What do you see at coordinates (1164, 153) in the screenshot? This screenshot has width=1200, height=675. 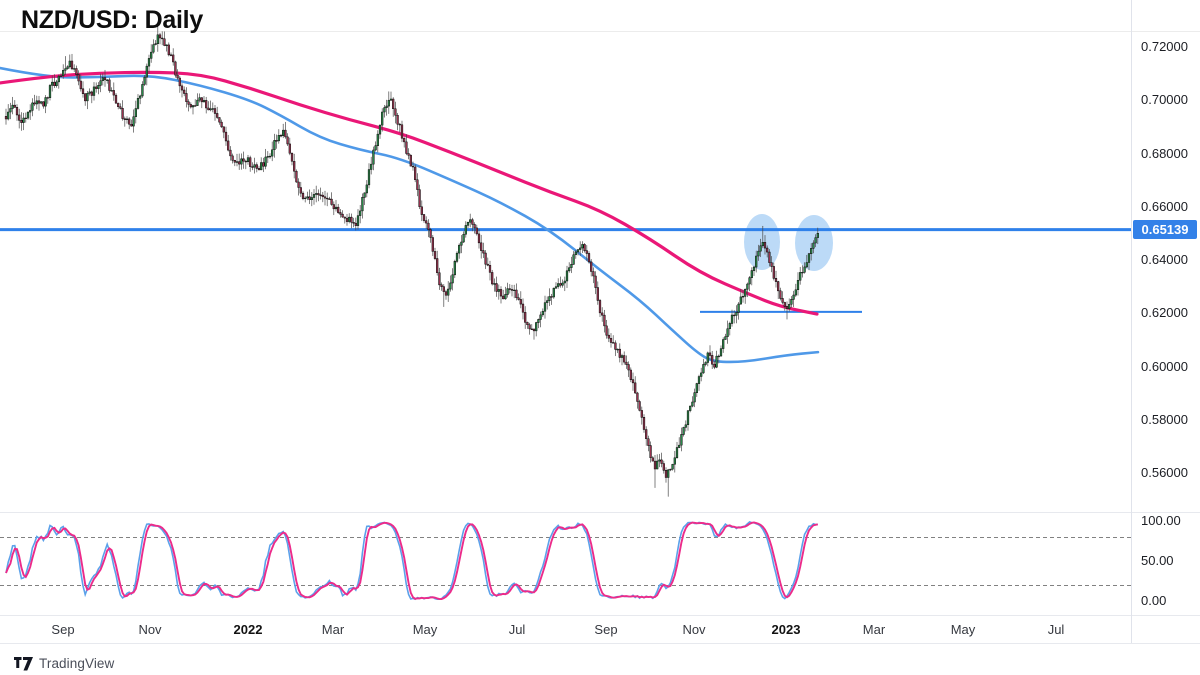 I see `price-axis-label: 0.68000` at bounding box center [1164, 153].